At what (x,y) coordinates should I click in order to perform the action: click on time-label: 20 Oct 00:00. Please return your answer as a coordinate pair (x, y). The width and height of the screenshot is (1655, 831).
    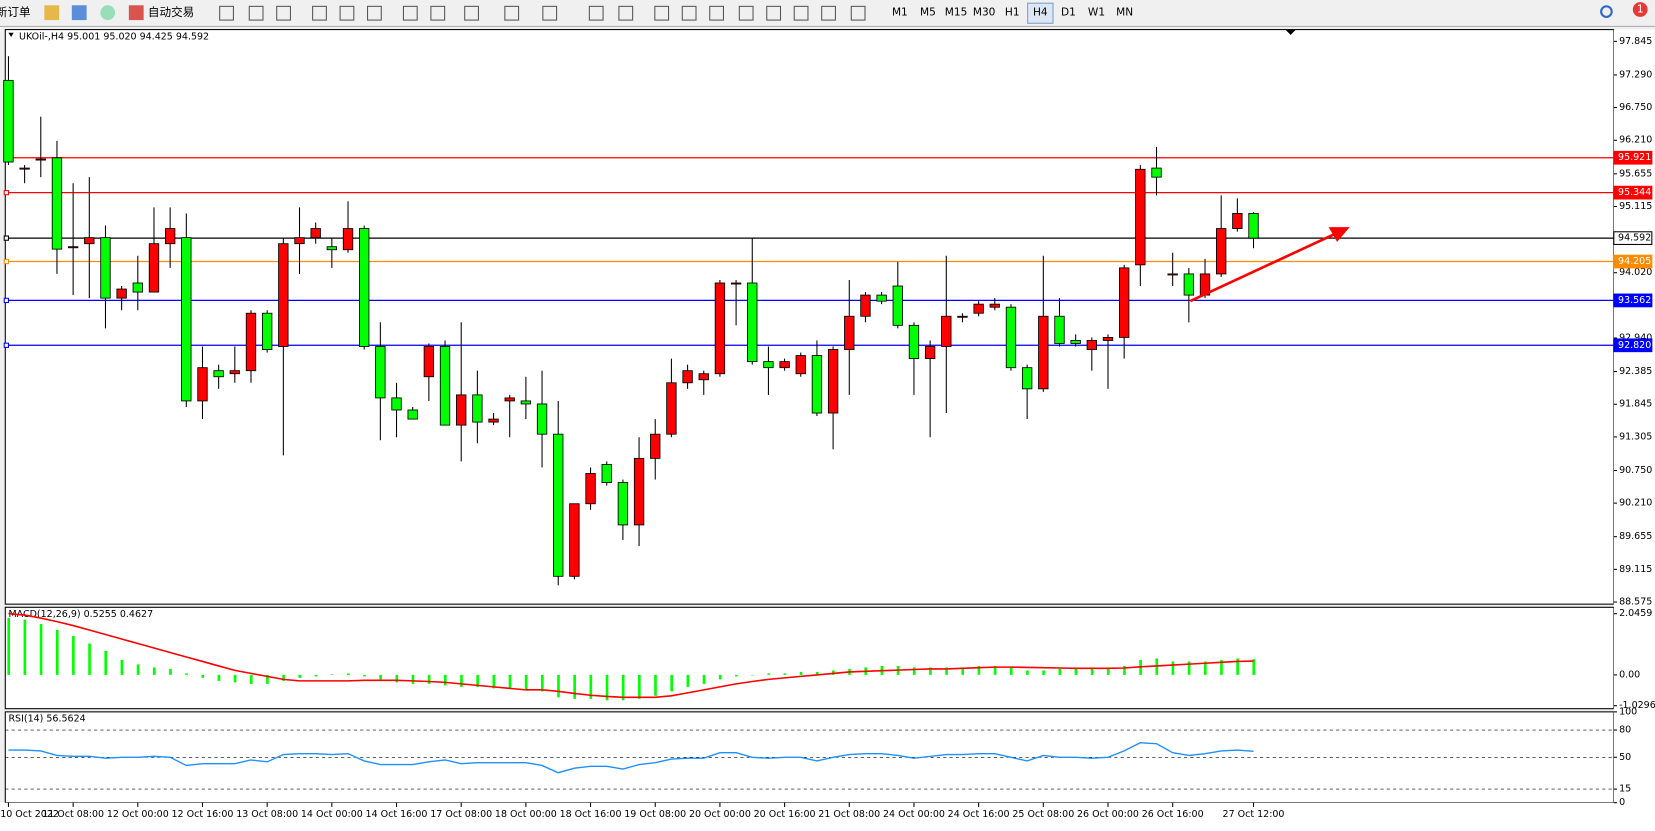
    Looking at the image, I should click on (720, 814).